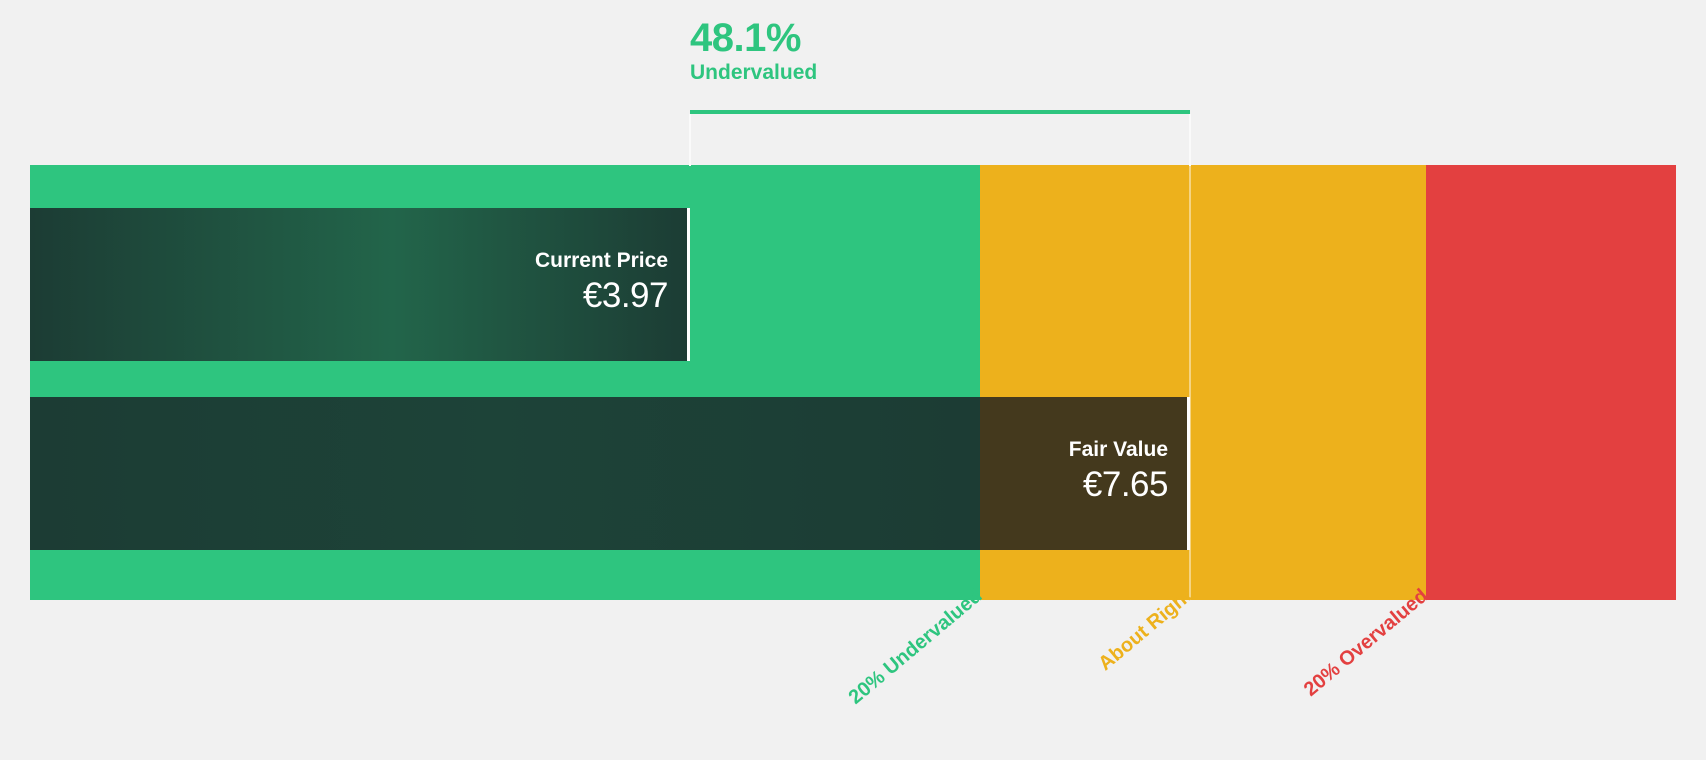 This screenshot has height=760, width=1706. I want to click on current-price-bar: Current Price €3.97, so click(360, 284).